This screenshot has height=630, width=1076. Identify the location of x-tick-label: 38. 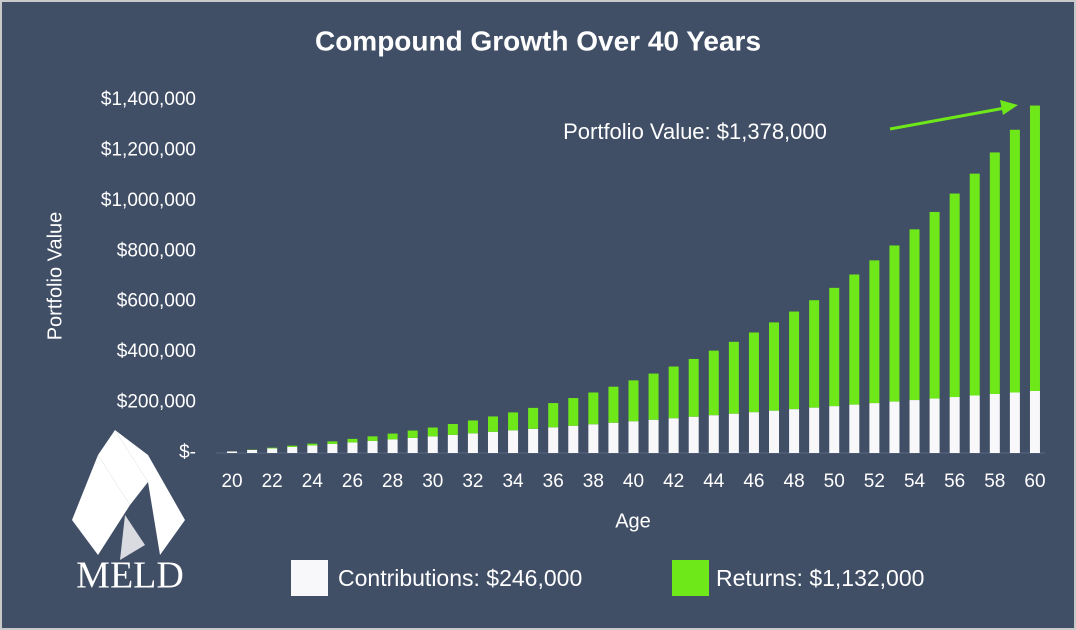
(593, 481).